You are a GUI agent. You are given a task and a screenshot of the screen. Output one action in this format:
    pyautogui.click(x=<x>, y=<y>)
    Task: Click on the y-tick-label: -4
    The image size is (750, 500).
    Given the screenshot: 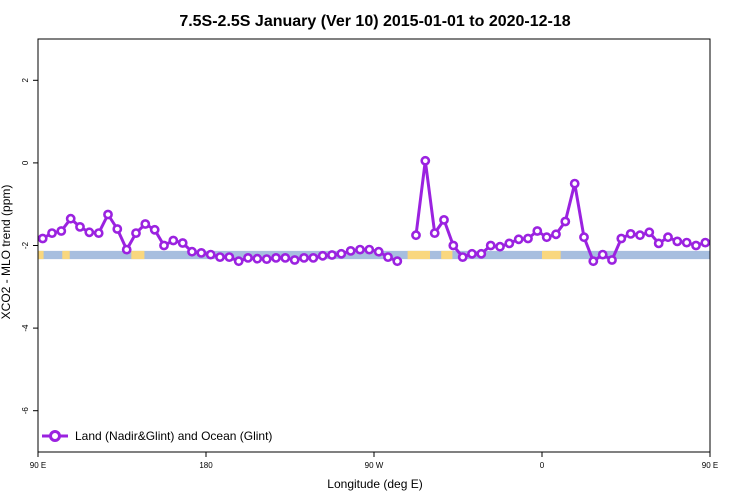 What is the action you would take?
    pyautogui.click(x=25, y=328)
    